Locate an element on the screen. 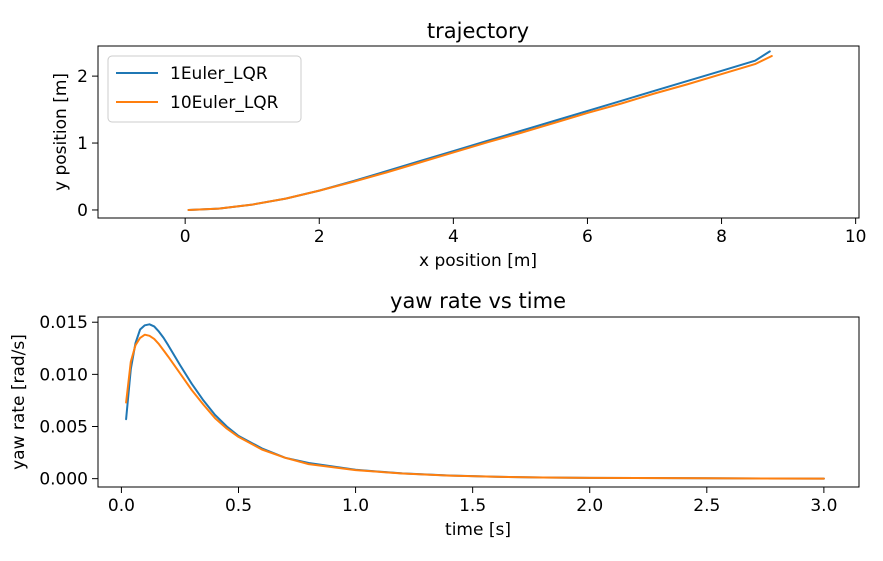  x-tick-label: 4 is located at coordinates (453, 237).